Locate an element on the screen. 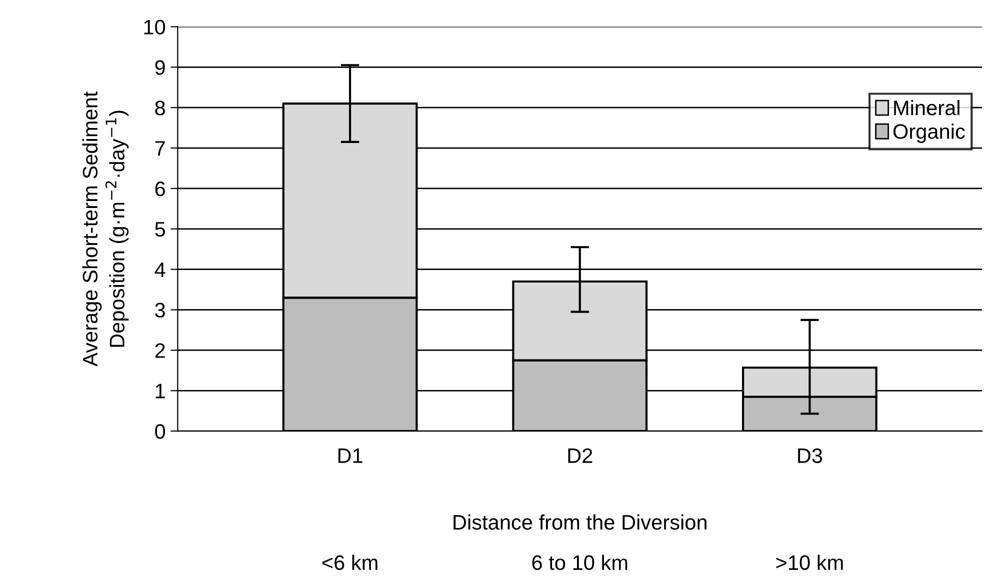  y-tick-label: 5 is located at coordinates (160, 229).